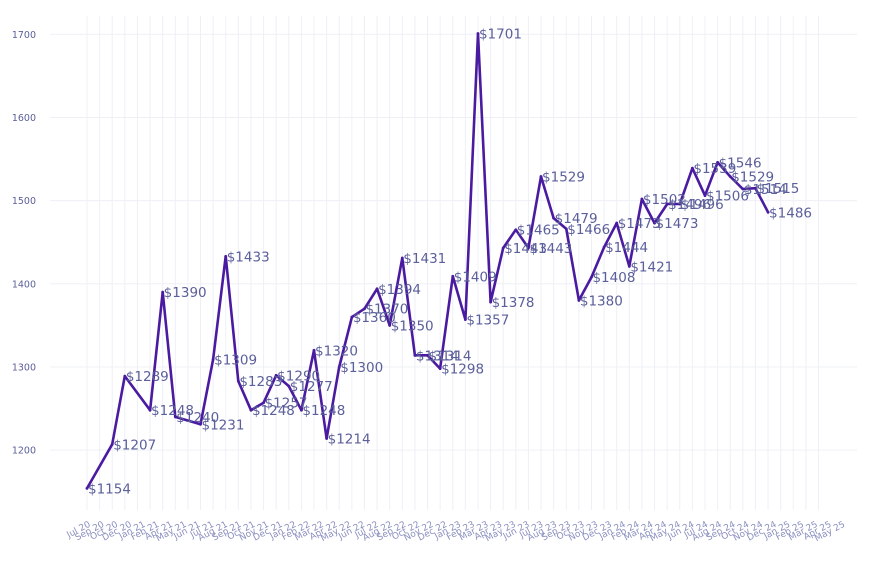 The width and height of the screenshot is (873, 565). What do you see at coordinates (248, 257) in the screenshot?
I see `data-label: $1433` at bounding box center [248, 257].